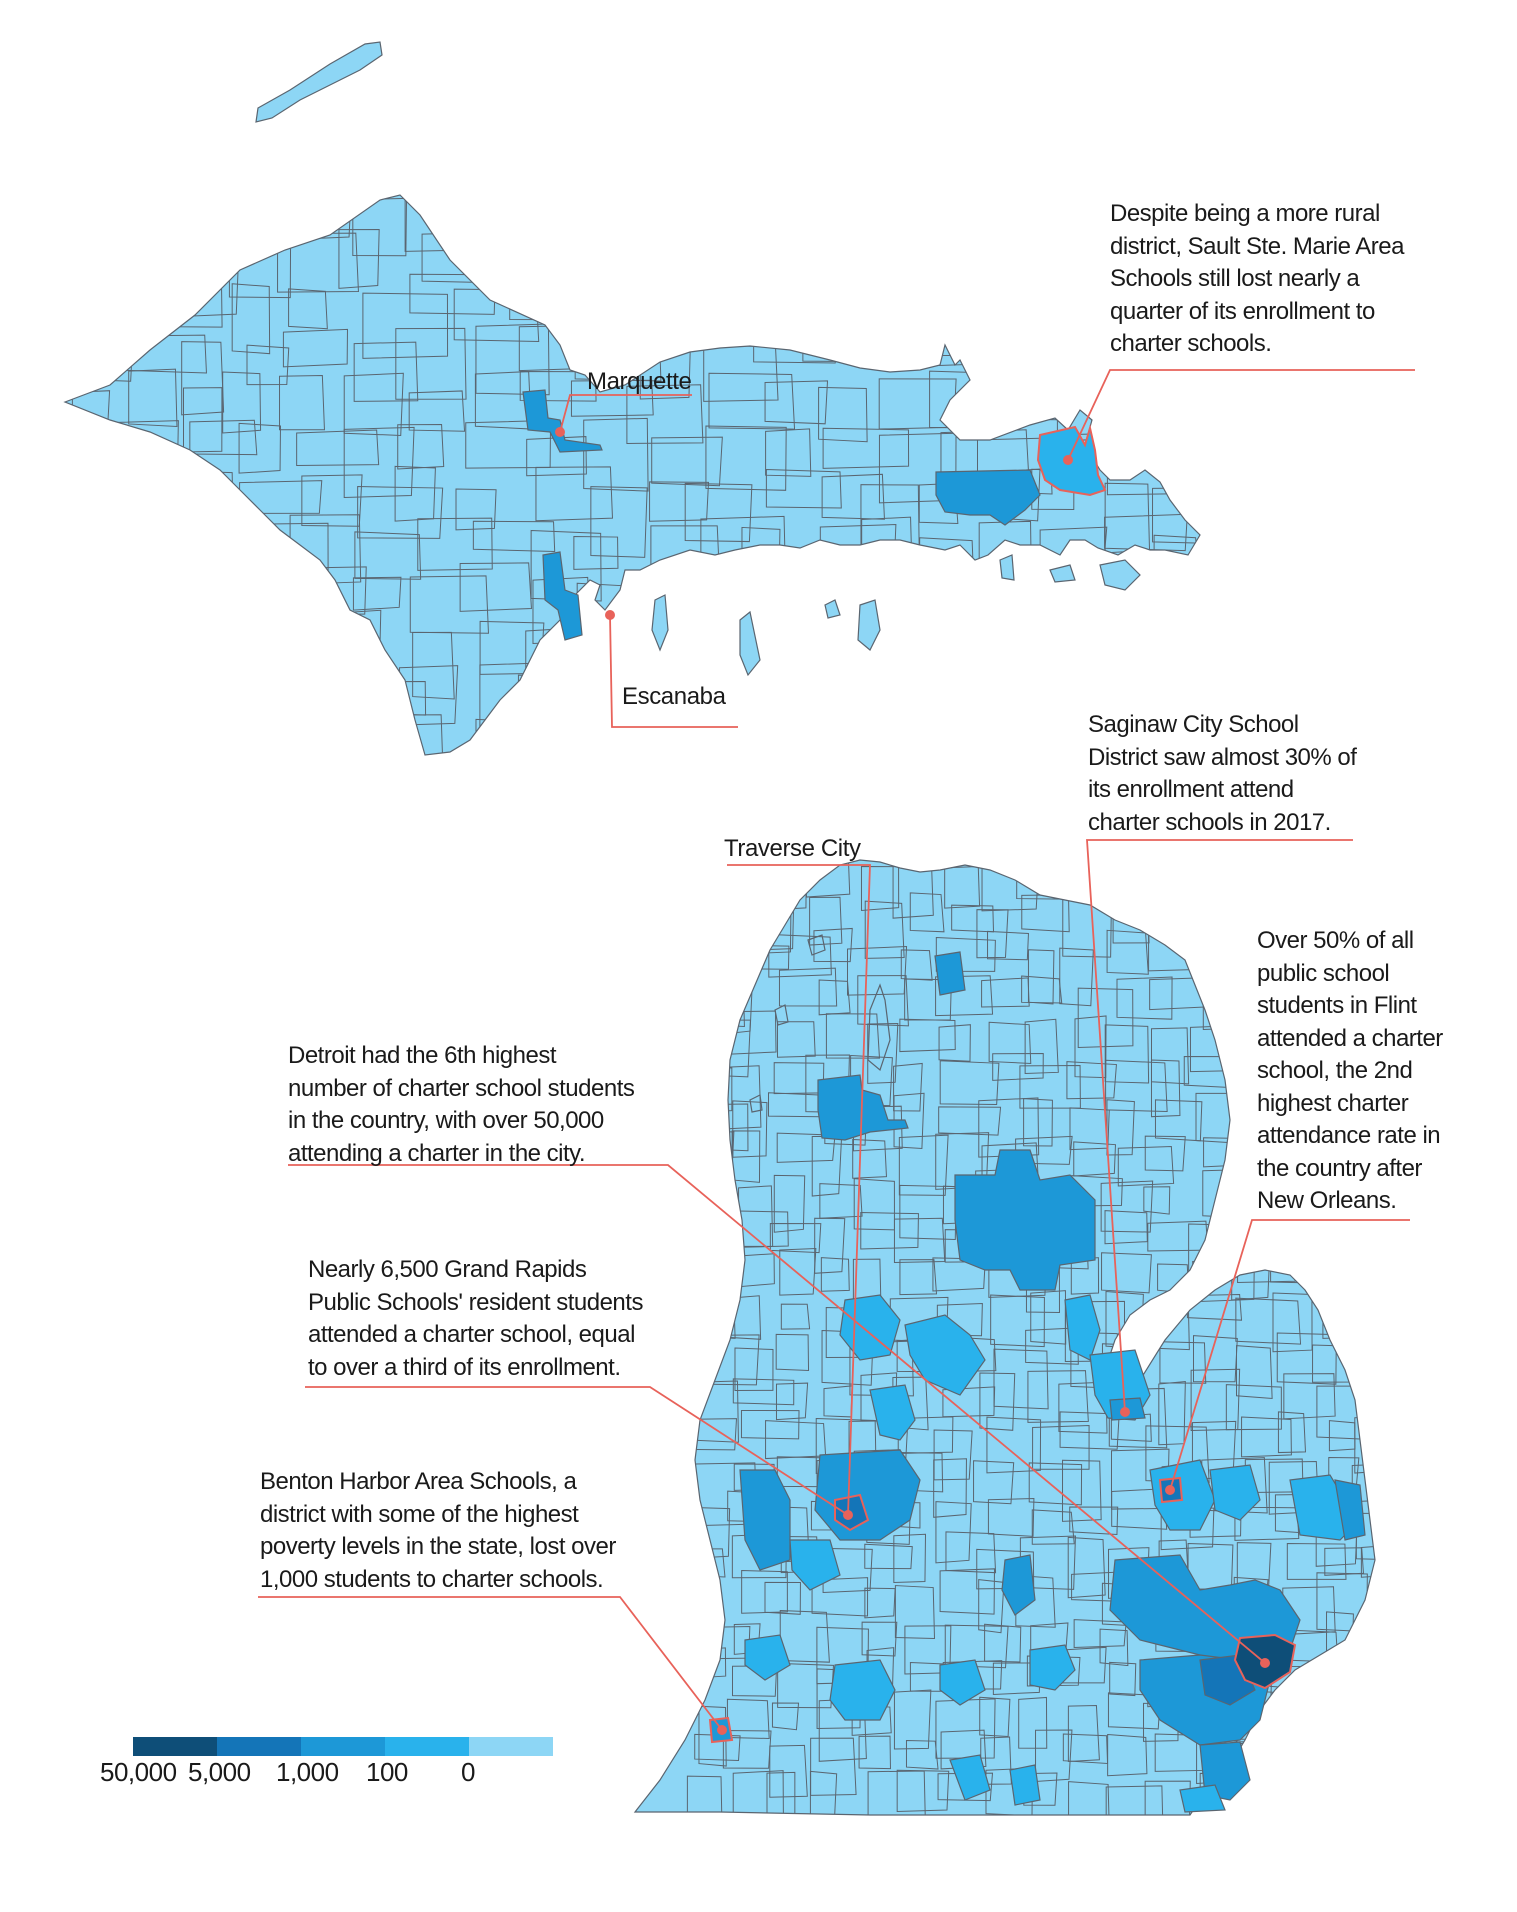 This screenshot has height=1912, width=1517. I want to click on district-gr-north, so click(892, 1412).